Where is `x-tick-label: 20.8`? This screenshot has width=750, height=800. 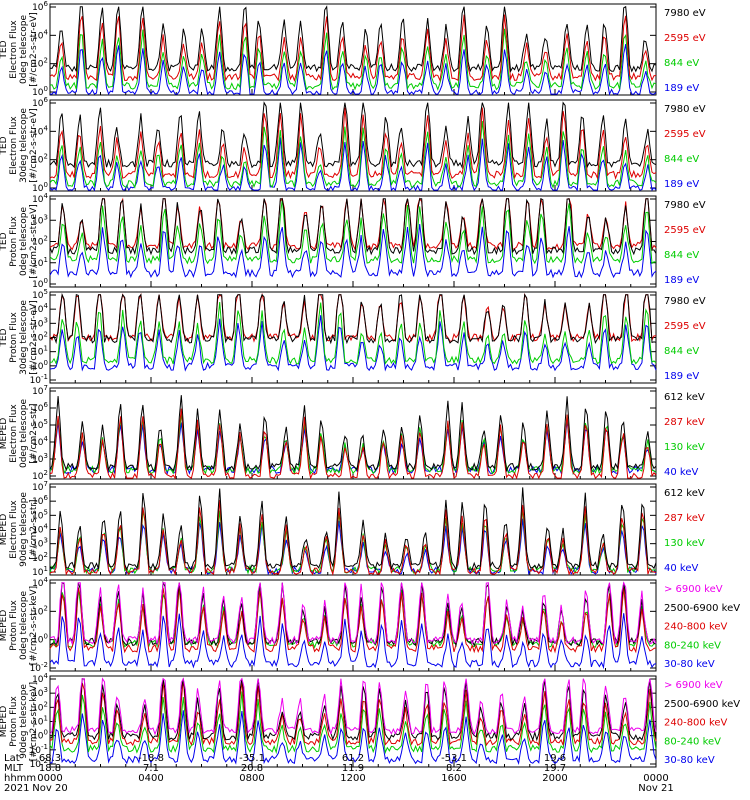 x-tick-label: 20.8 is located at coordinates (252, 768).